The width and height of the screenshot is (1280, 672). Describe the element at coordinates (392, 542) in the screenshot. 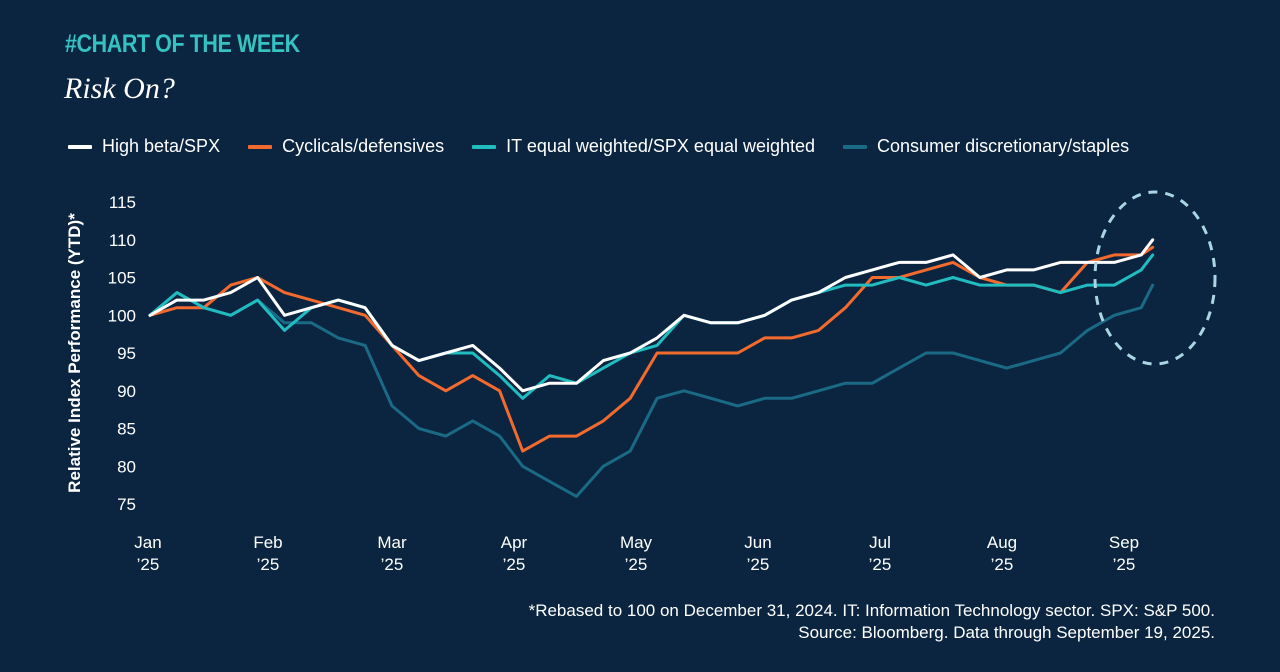

I see `x-tick-month: Mar` at that location.